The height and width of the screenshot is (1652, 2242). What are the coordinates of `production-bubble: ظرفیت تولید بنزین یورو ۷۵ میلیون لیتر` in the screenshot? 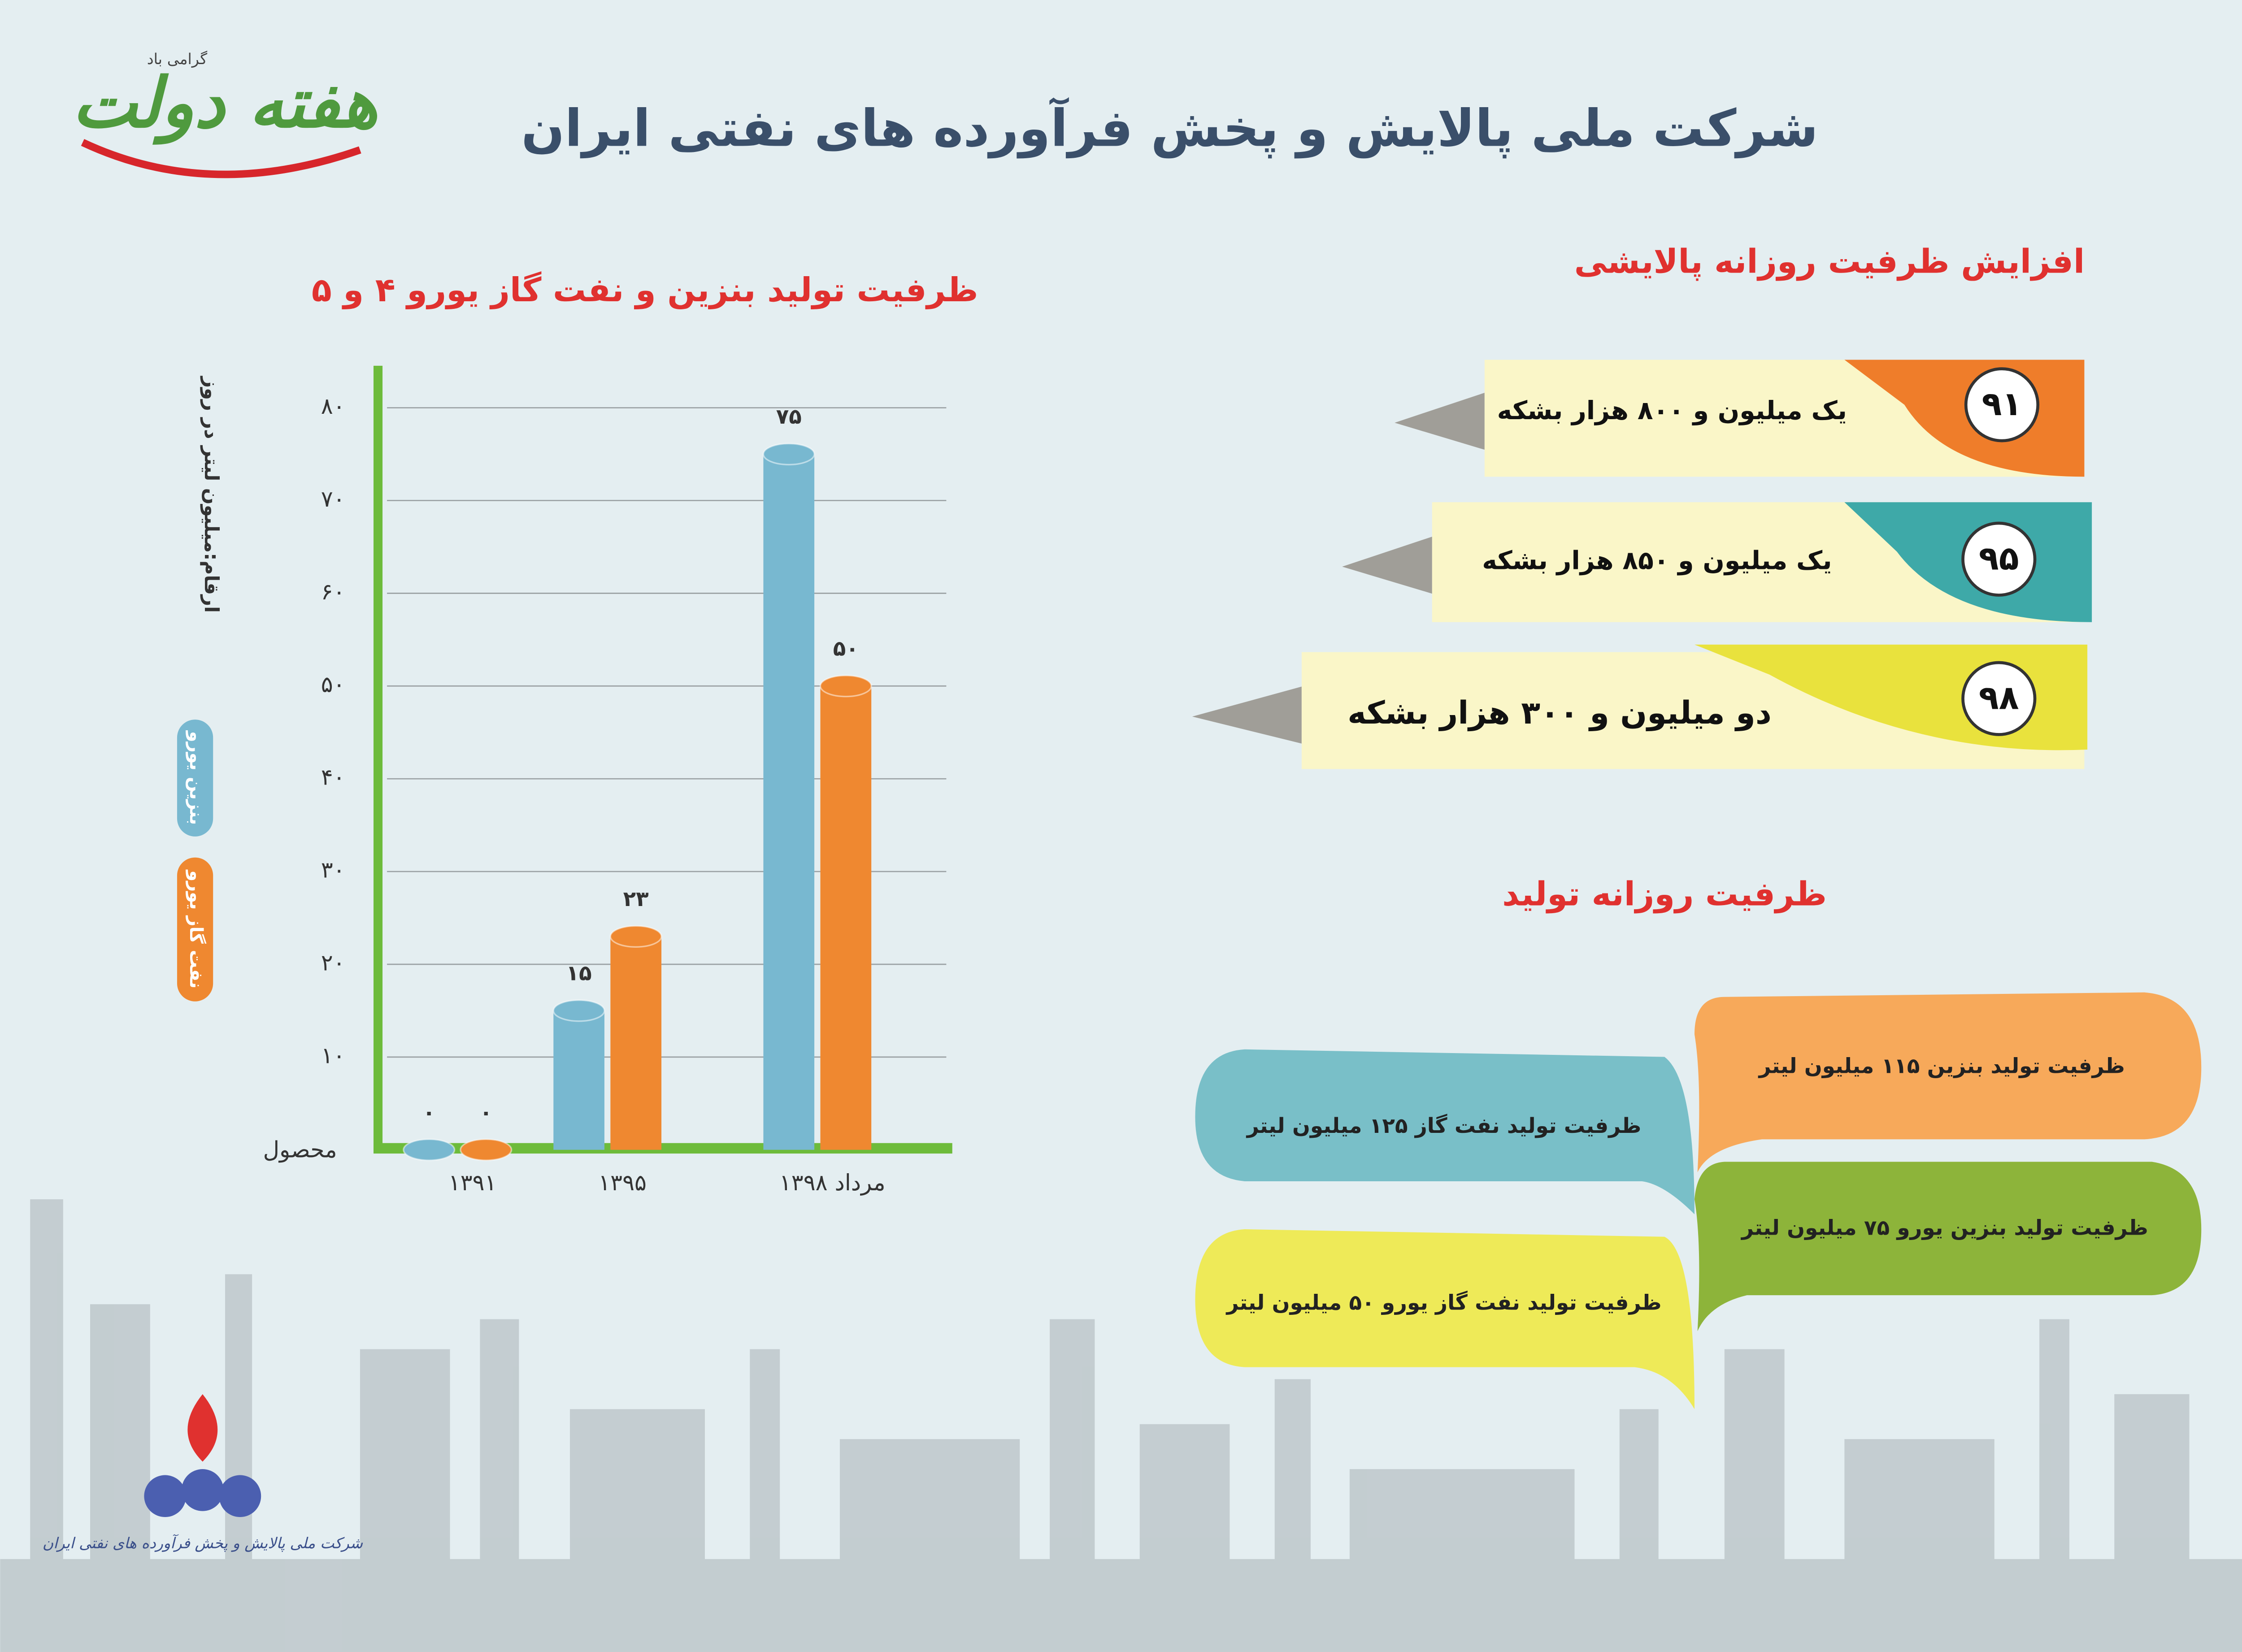 It's located at (1948, 1246).